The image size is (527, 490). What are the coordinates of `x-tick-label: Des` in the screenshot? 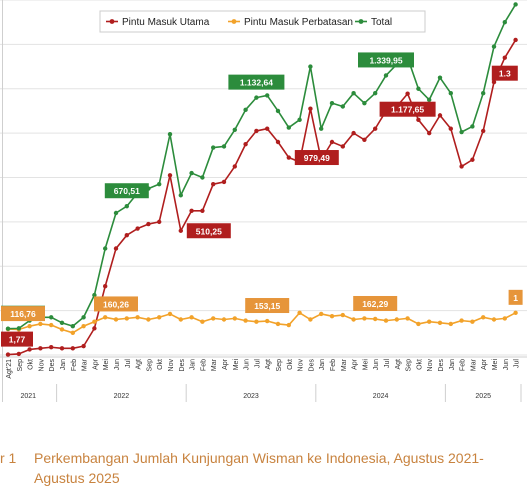 It's located at (182, 365).